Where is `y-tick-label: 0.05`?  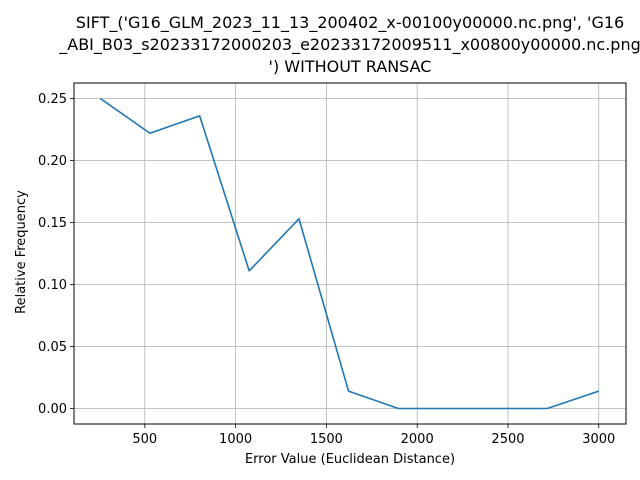
y-tick-label: 0.05 is located at coordinates (52, 347).